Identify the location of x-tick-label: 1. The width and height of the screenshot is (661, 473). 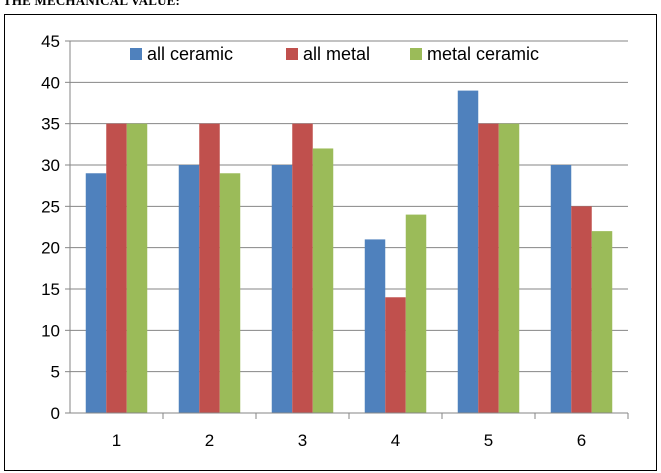
(116, 440).